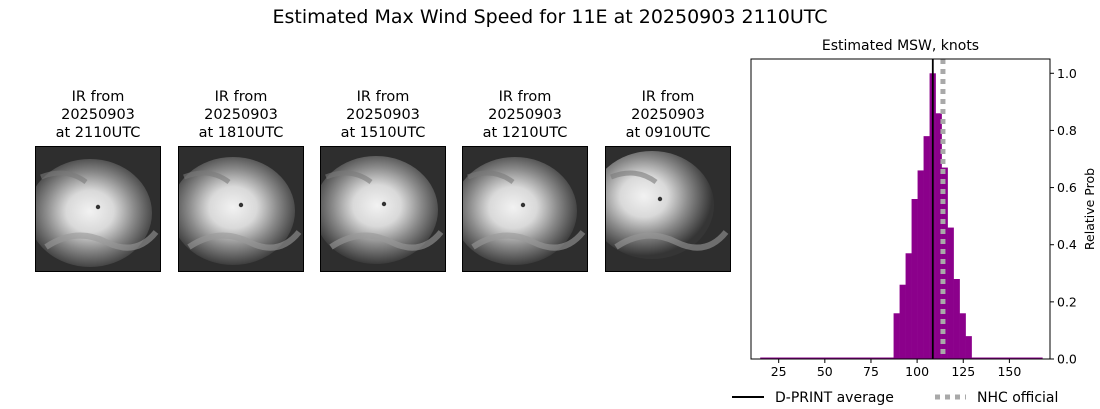 The image size is (1100, 409). I want to click on x-tick-label: 125, so click(963, 371).